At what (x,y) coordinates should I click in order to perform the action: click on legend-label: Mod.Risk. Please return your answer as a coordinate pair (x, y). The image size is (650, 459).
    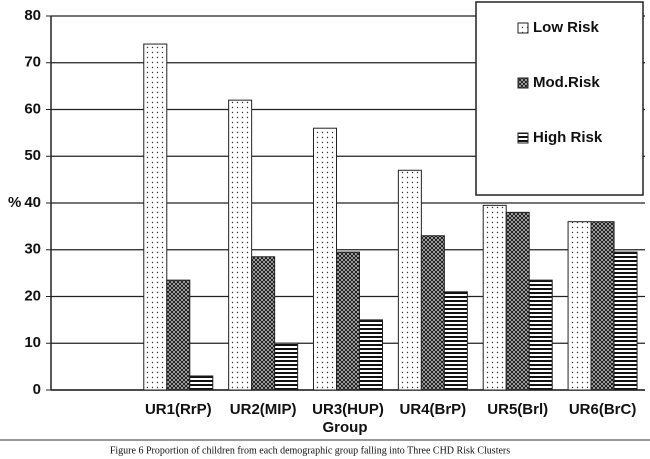
    Looking at the image, I should click on (566, 82).